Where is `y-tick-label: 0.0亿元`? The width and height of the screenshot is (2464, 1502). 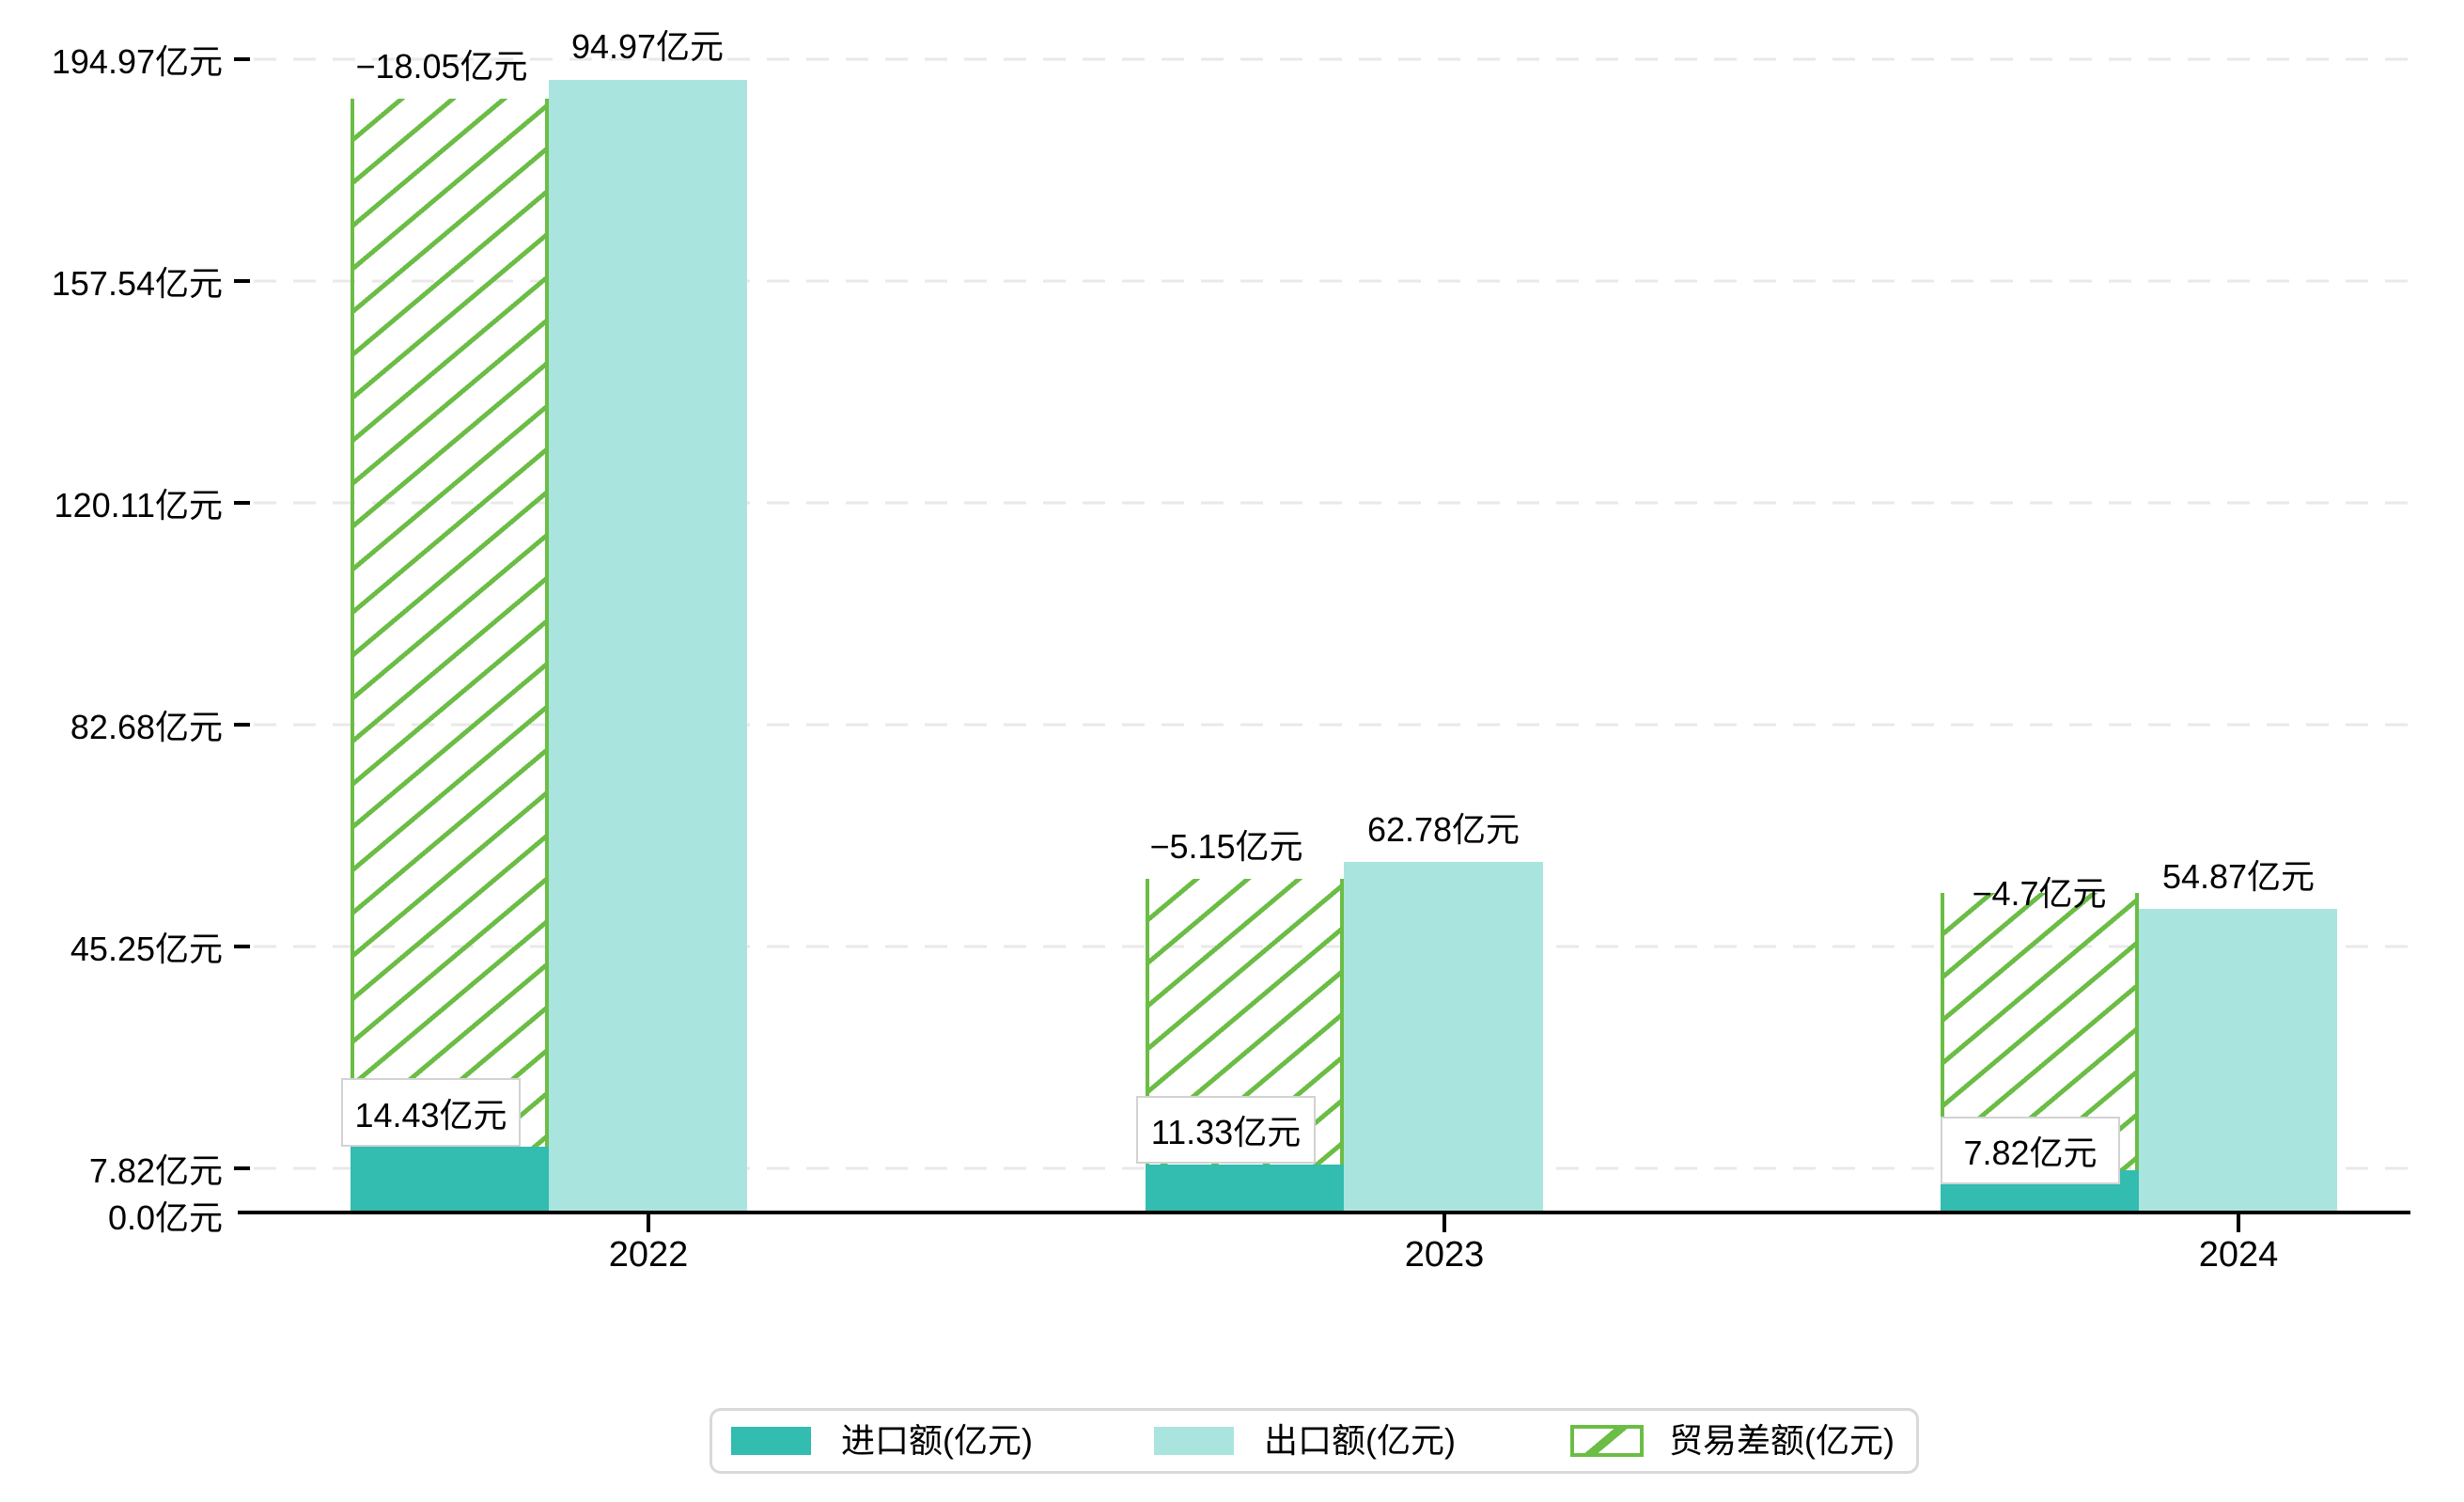 y-tick-label: 0.0亿元 is located at coordinates (165, 1217).